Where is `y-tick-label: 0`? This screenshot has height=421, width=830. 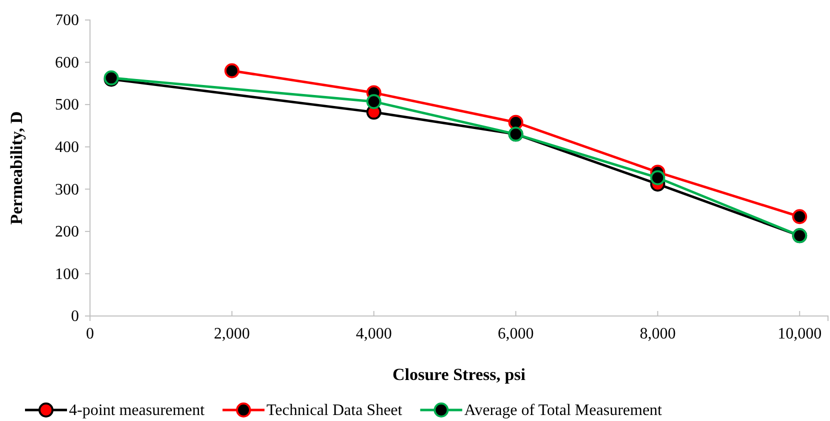 y-tick-label: 0 is located at coordinates (75, 317).